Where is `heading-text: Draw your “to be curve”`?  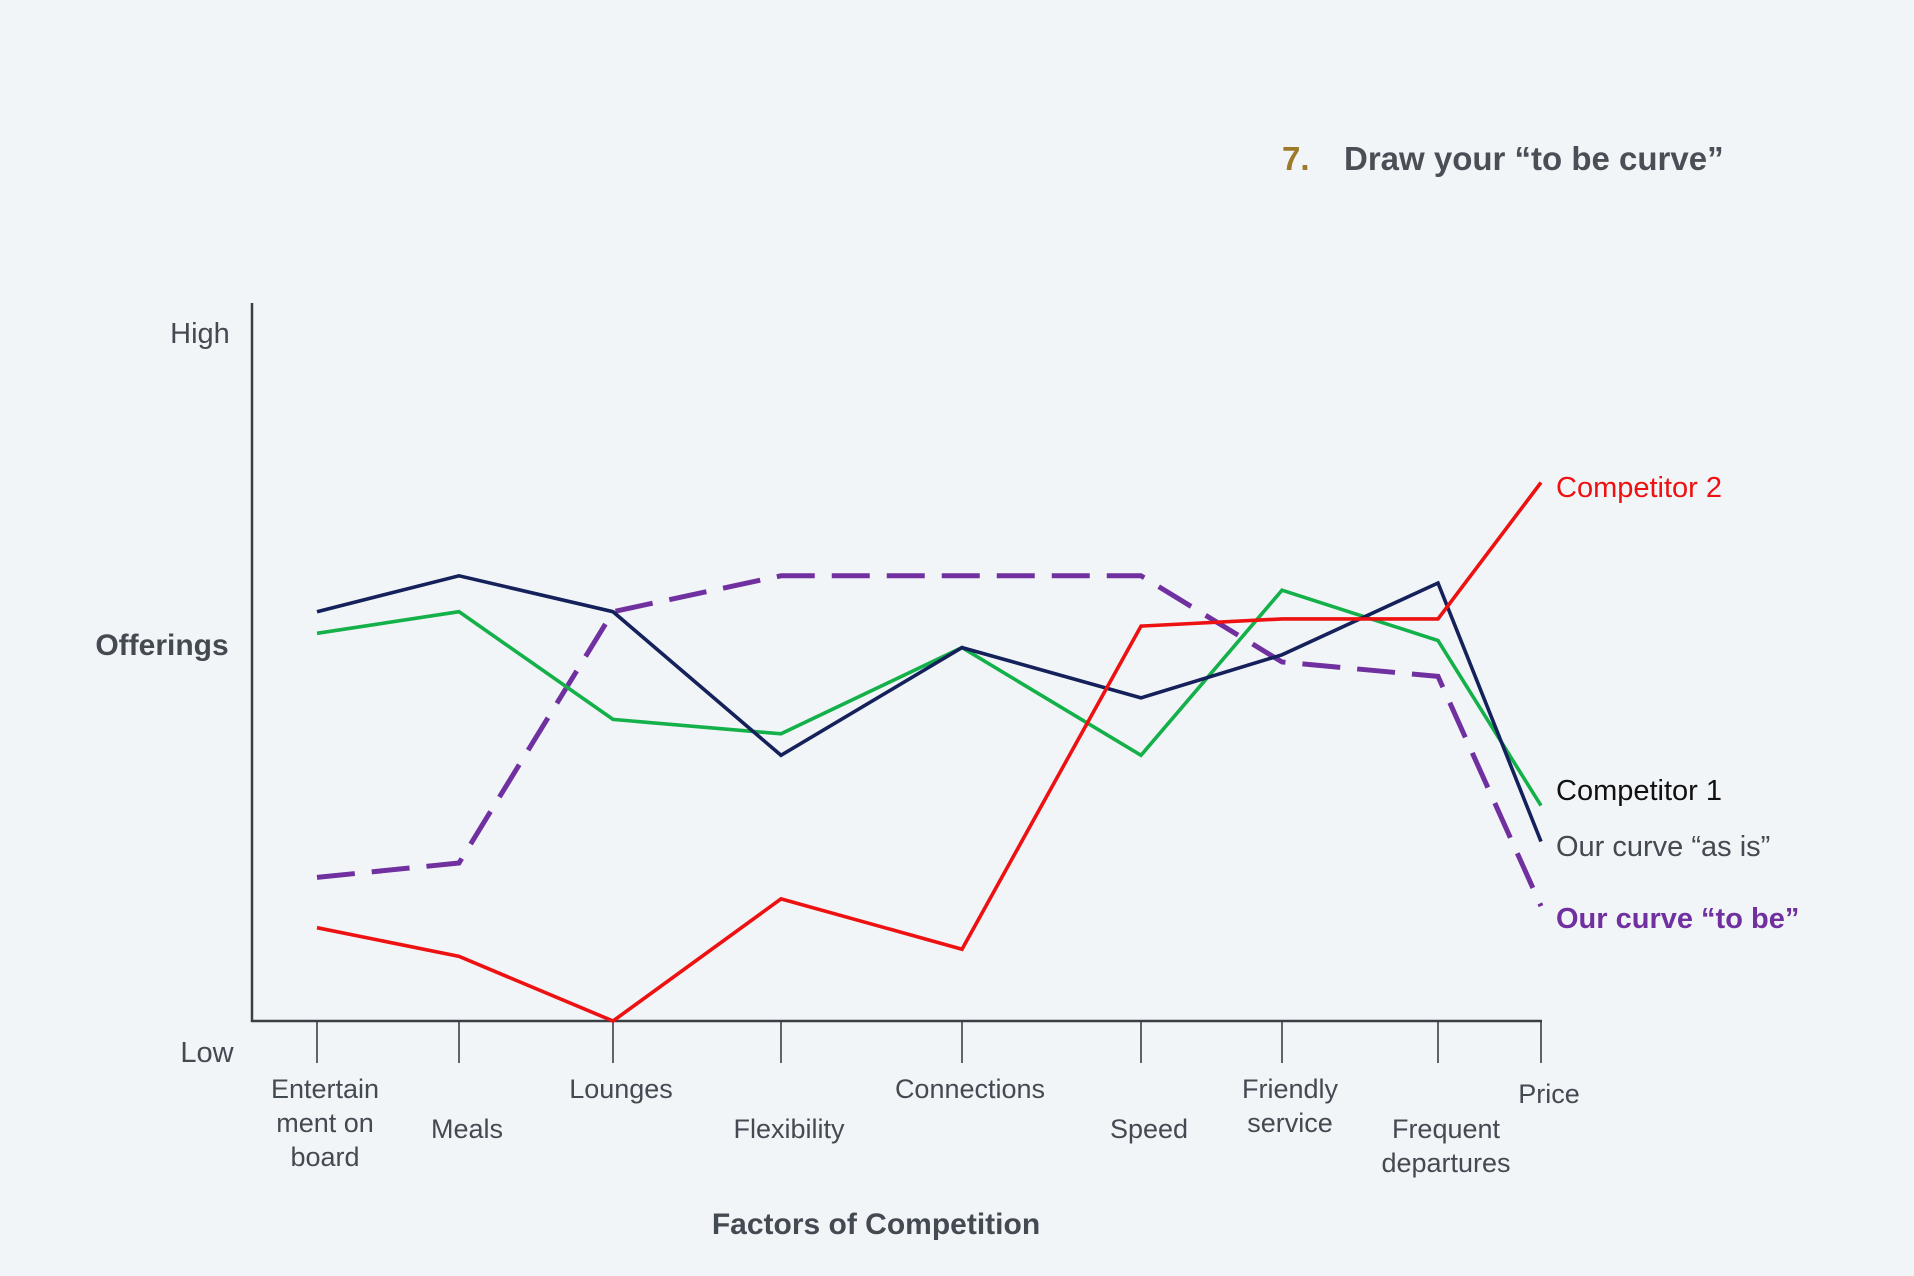 heading-text: Draw your “to be curve” is located at coordinates (1534, 158).